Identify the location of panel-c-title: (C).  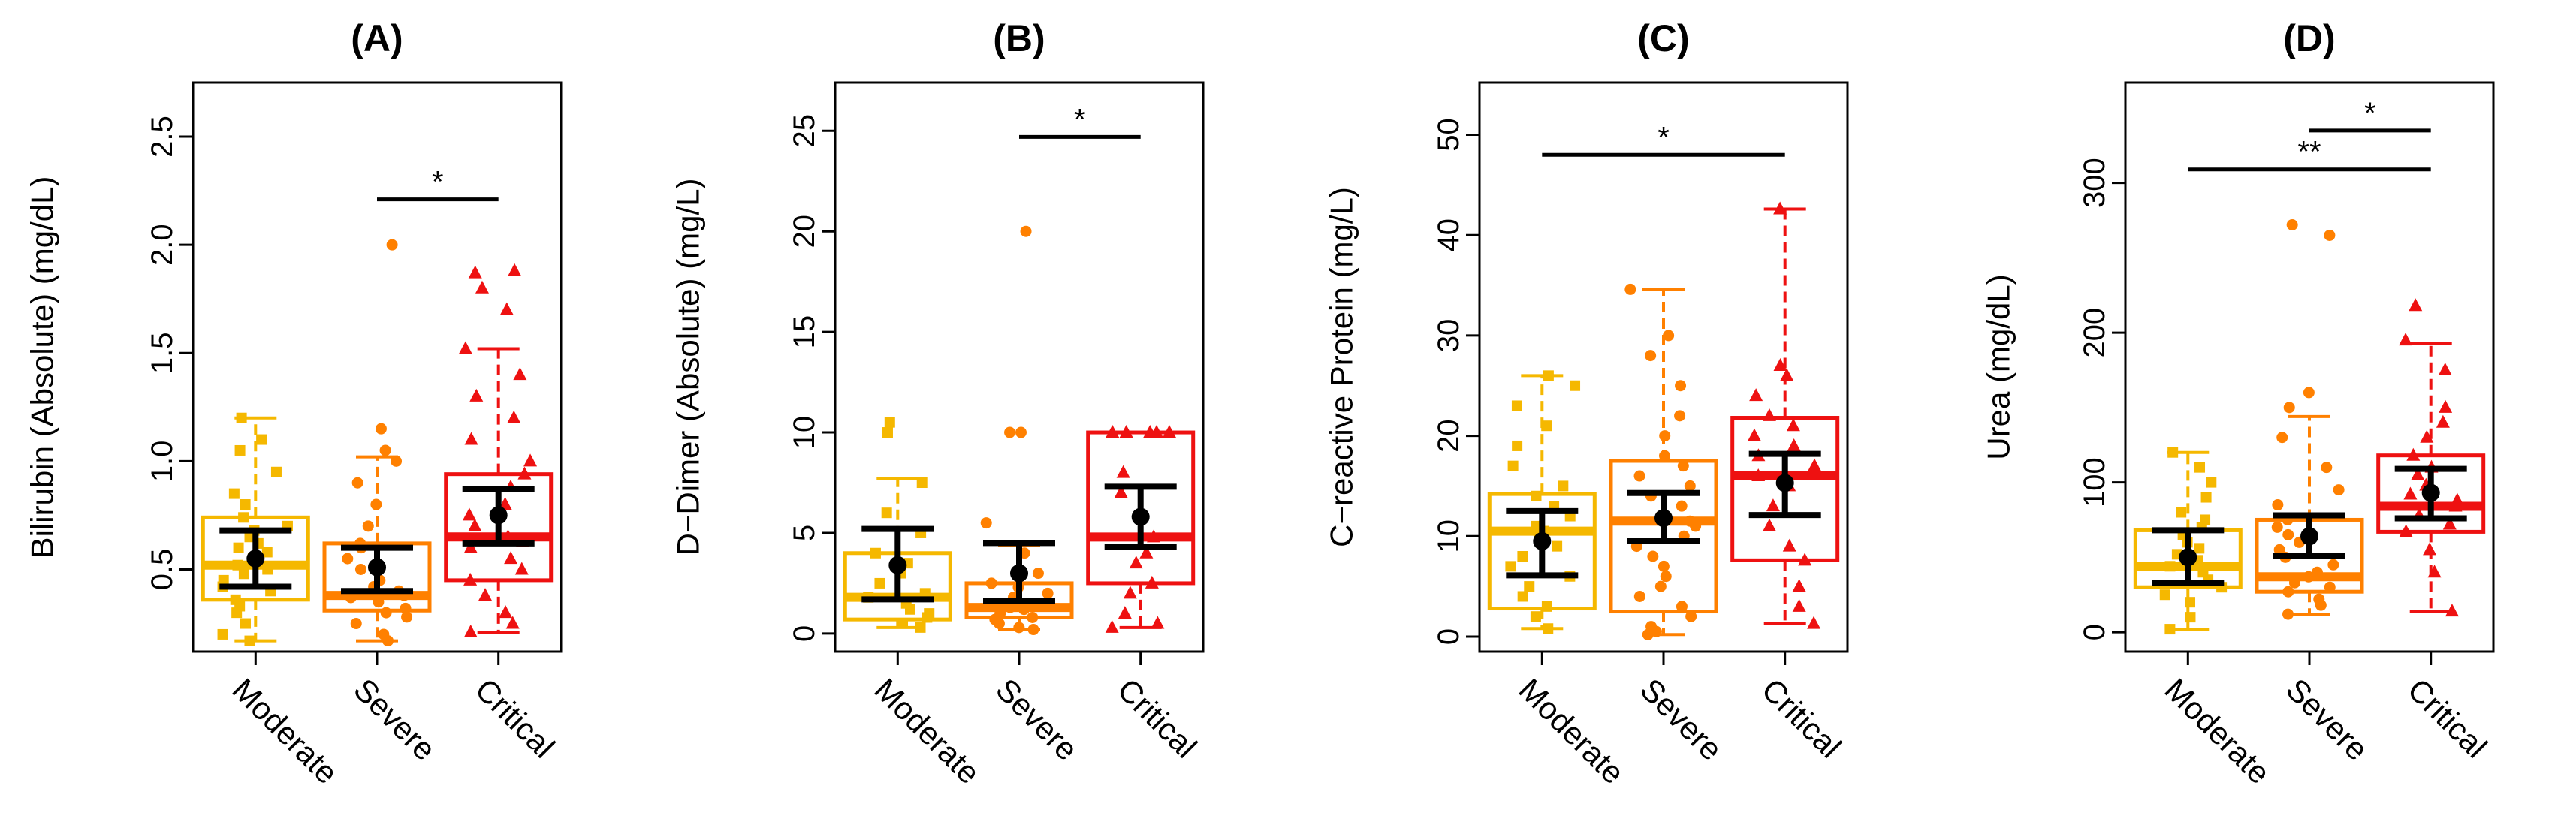
(1663, 38).